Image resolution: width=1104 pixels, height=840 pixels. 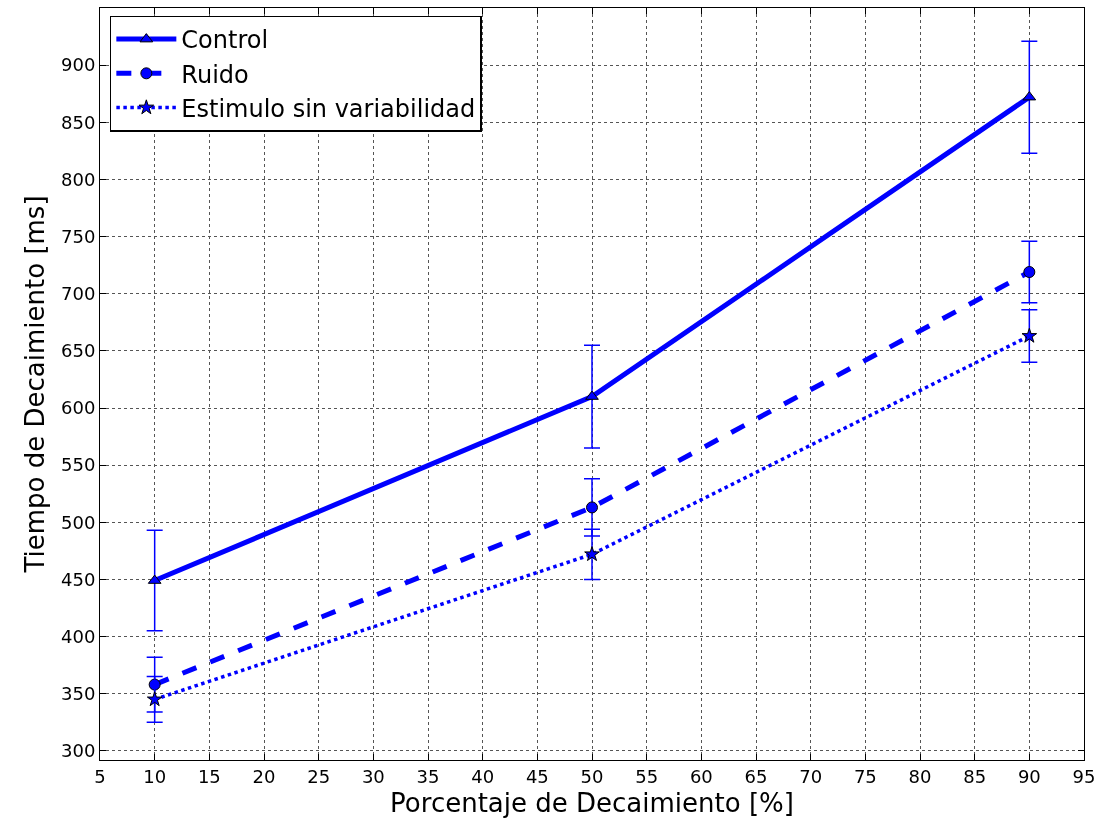 I want to click on x-tick-label: 60, so click(x=701, y=776).